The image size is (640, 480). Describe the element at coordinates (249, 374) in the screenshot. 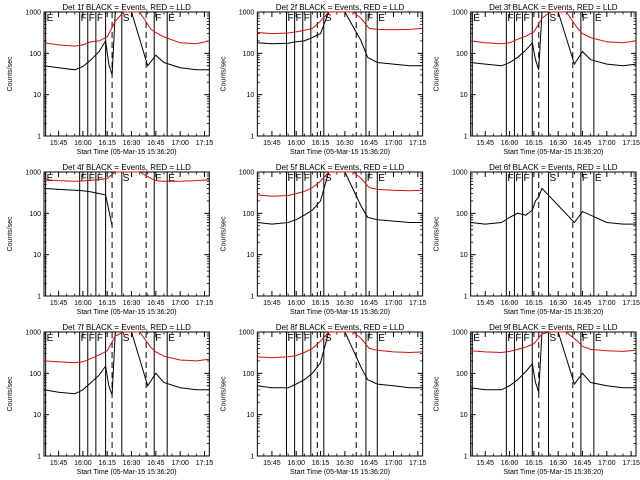

I see `y-tick-label: 100` at that location.